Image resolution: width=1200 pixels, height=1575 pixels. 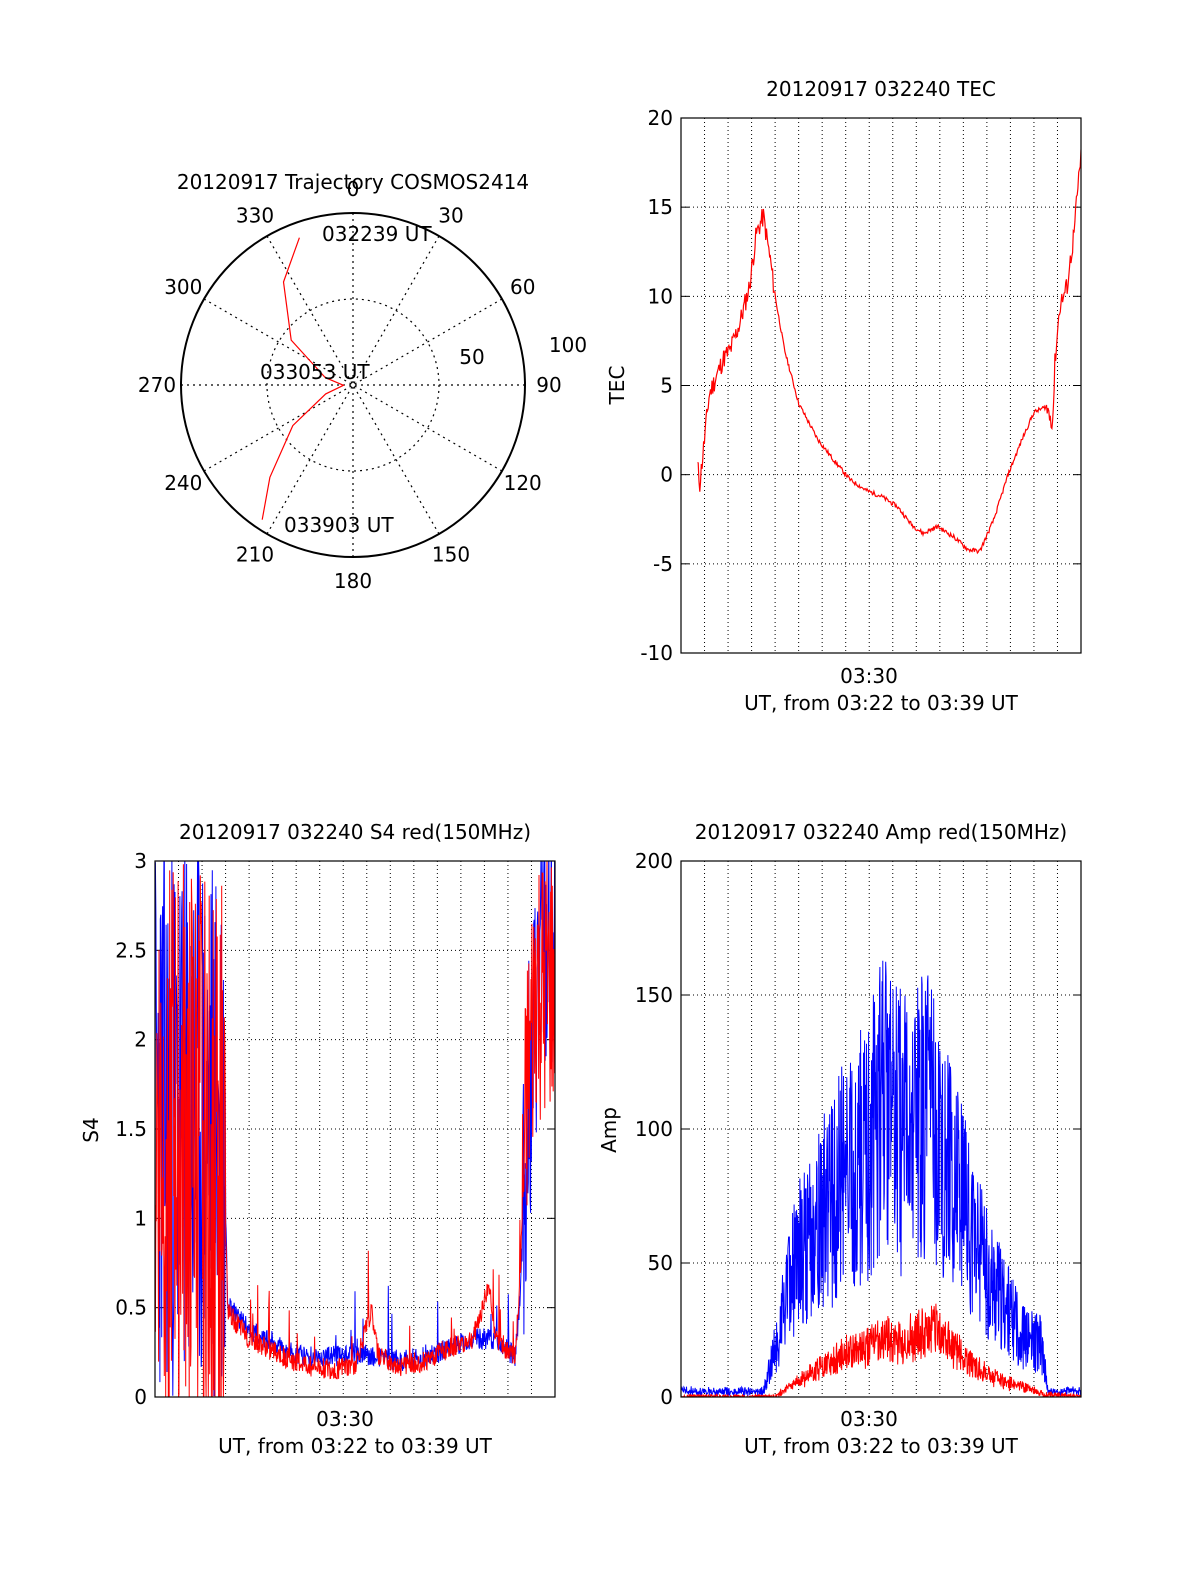 What do you see at coordinates (660, 296) in the screenshot?
I see `y-tick-label: 10` at bounding box center [660, 296].